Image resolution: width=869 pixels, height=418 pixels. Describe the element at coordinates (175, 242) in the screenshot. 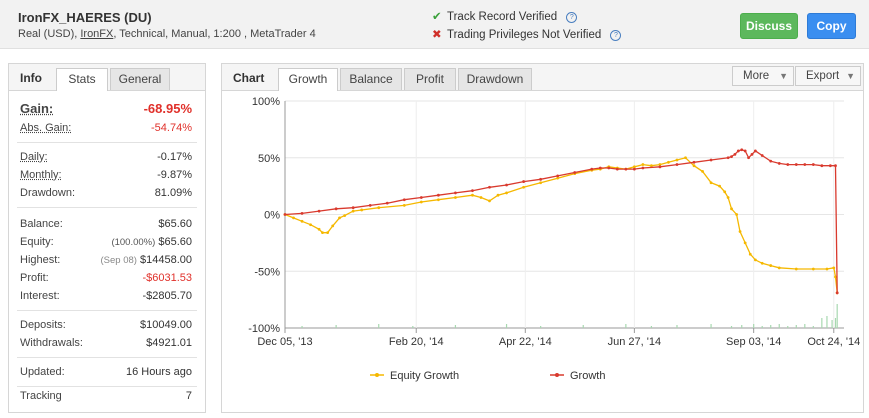

I see `equity-value: $65.60` at that location.